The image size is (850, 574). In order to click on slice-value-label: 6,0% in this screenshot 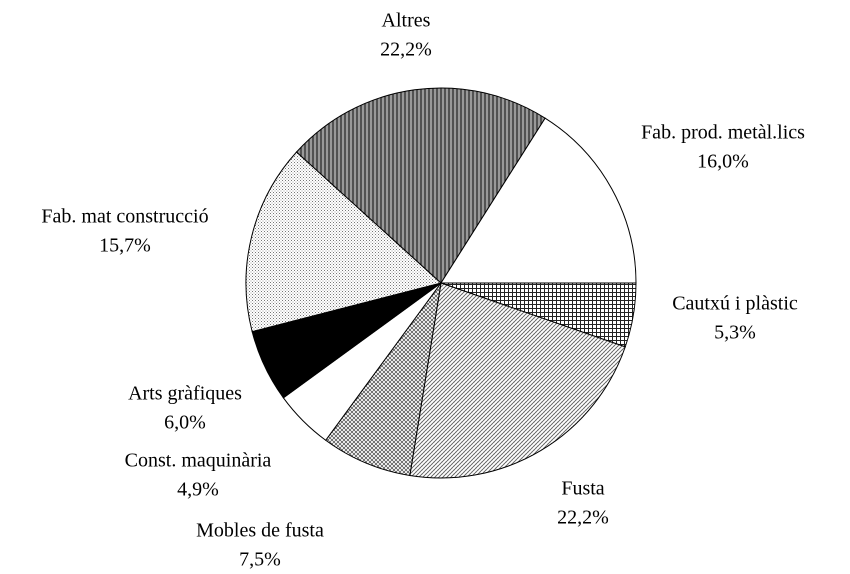, I will do `click(185, 423)`.